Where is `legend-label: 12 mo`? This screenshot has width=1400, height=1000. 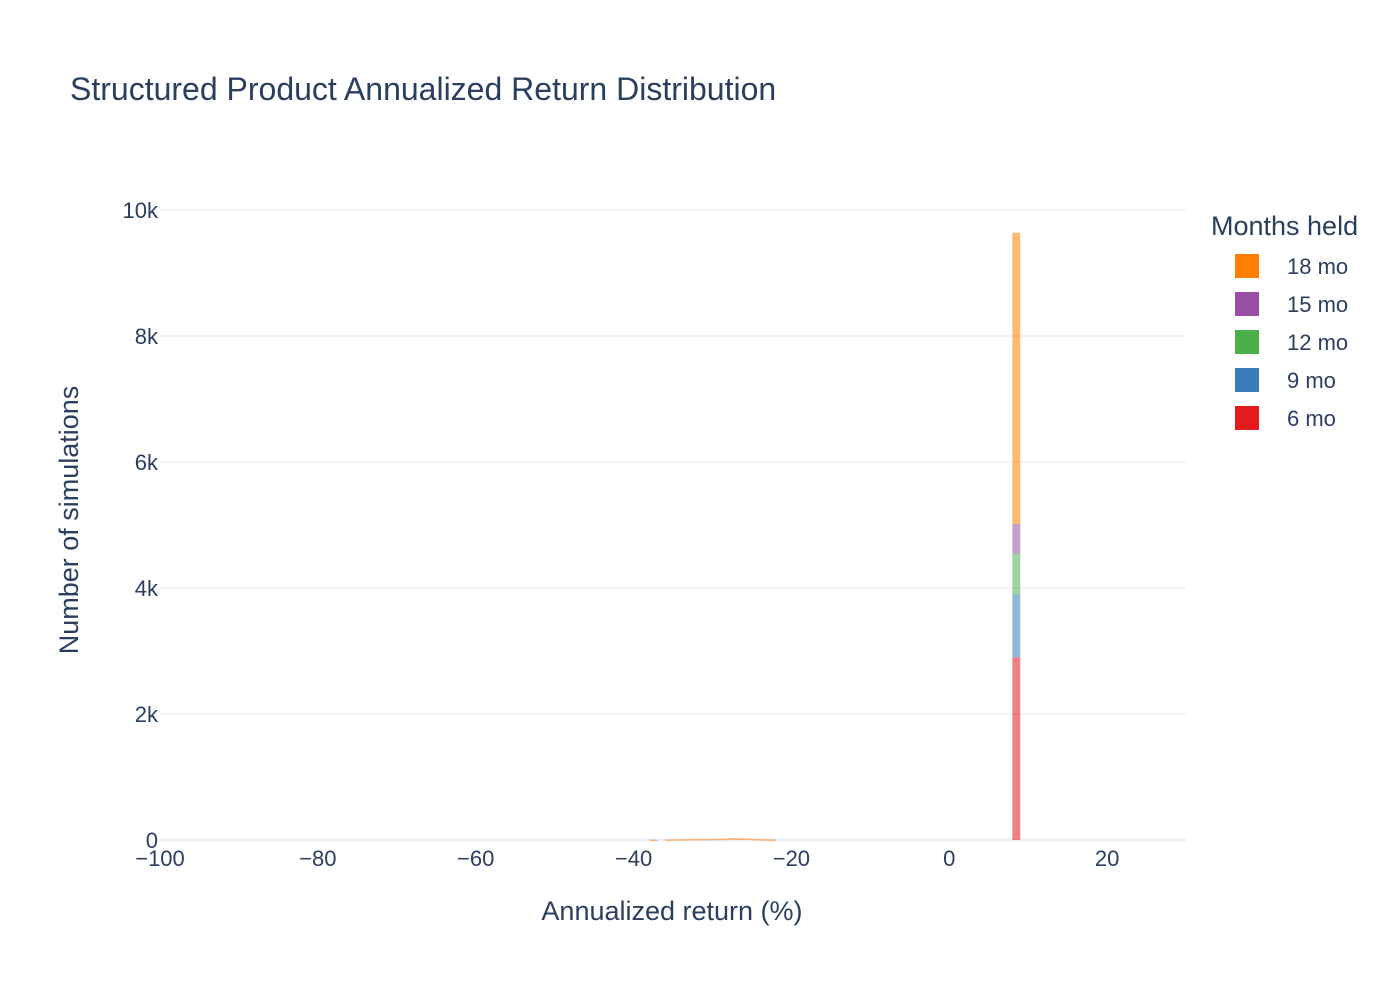
legend-label: 12 mo is located at coordinates (1317, 342).